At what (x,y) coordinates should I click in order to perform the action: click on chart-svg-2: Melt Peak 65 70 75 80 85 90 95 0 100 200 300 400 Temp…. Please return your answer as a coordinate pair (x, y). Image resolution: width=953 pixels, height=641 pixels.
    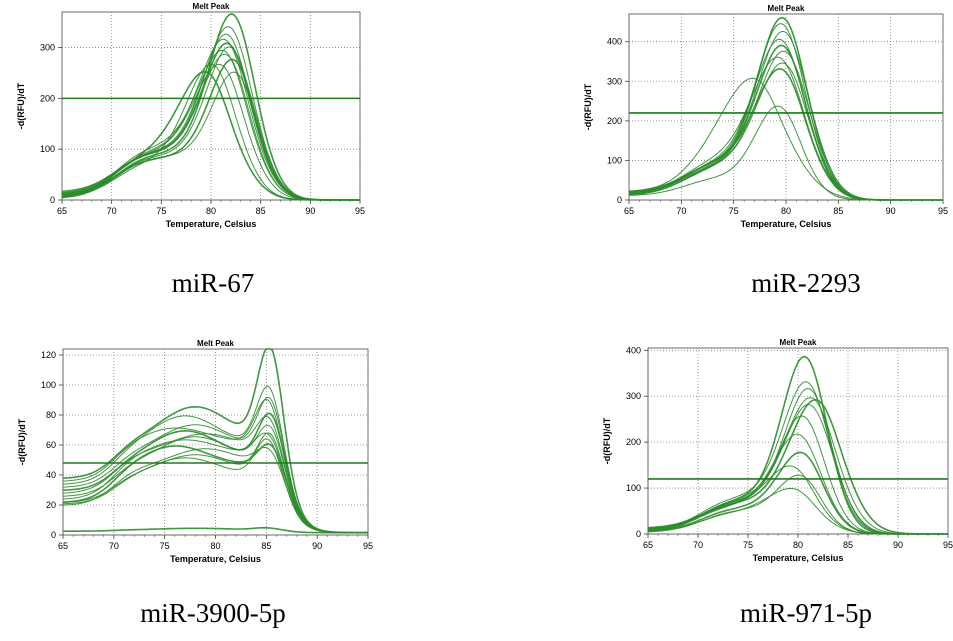
    Looking at the image, I should click on (765, 116).